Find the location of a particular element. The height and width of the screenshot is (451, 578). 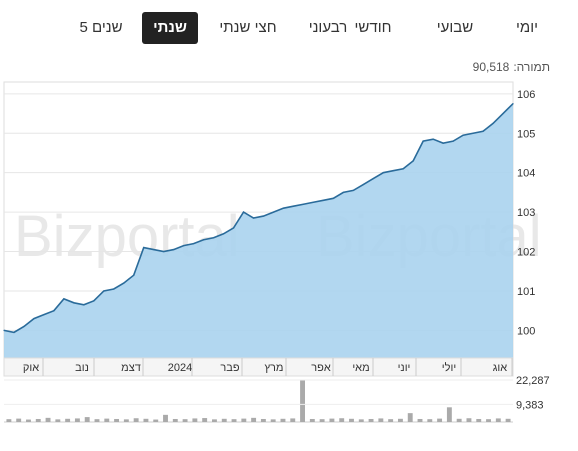

x-tick-label: מרץ is located at coordinates (274, 368).